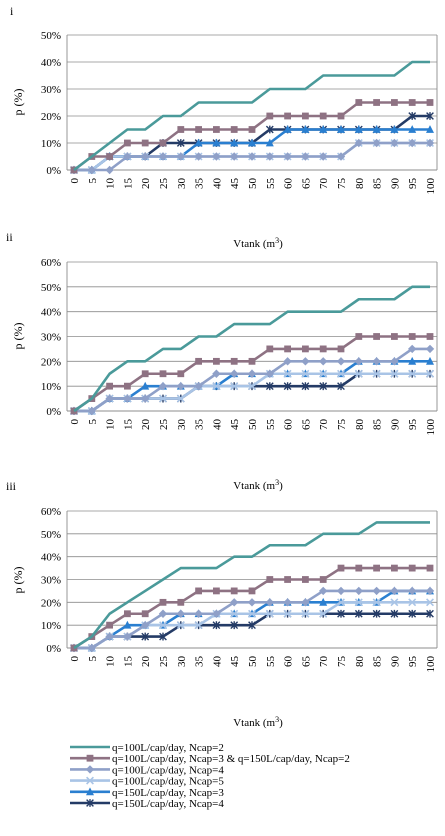 The image size is (445, 836). What do you see at coordinates (93, 659) in the screenshot?
I see `x-tick-label: 5` at bounding box center [93, 659].